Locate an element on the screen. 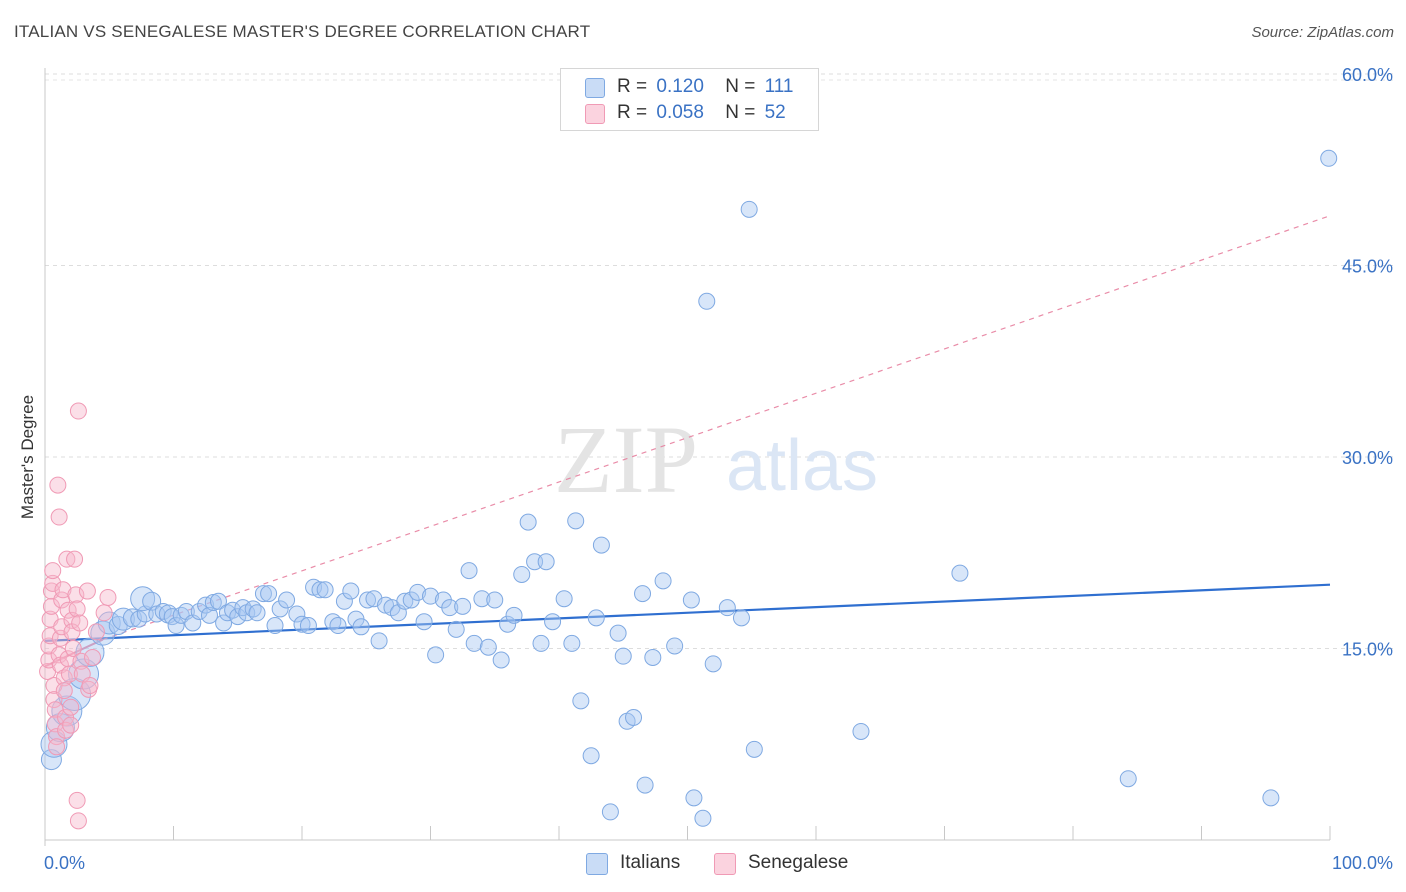 This screenshot has height=892, width=1406. legend-n-label-italians: N = is located at coordinates (740, 86).